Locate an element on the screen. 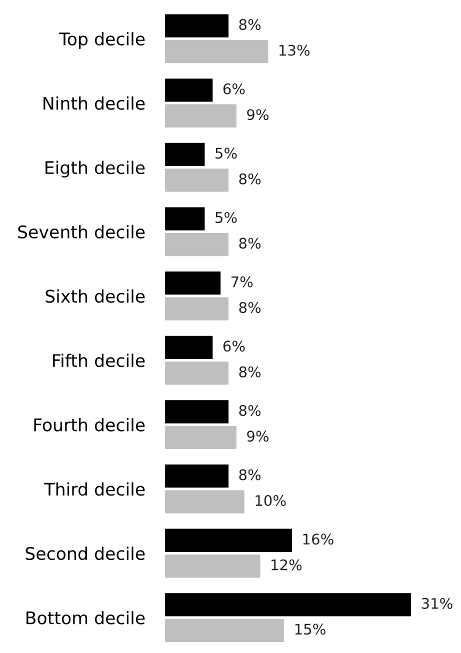 This screenshot has height=653, width=461. data-label: 13% is located at coordinates (295, 50).